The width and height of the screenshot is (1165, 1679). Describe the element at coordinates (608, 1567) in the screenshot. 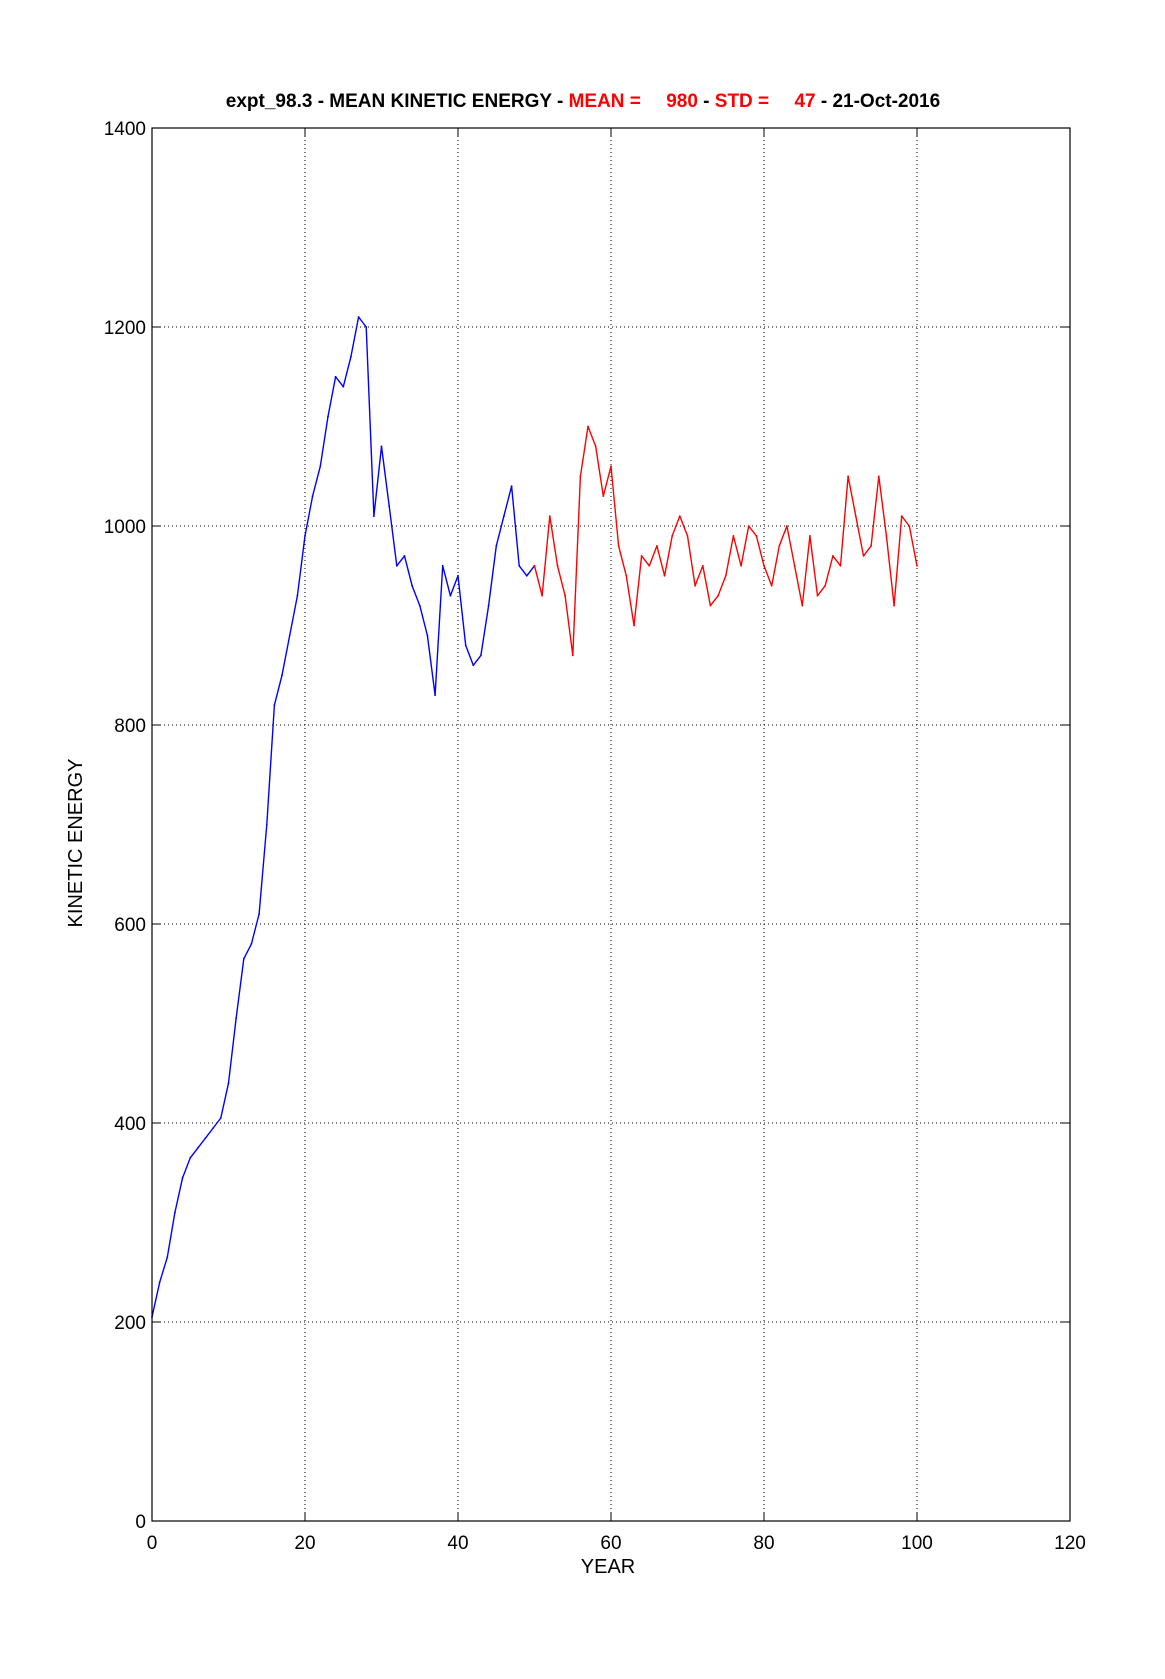

I see `x-axis-label: YEAR` at that location.